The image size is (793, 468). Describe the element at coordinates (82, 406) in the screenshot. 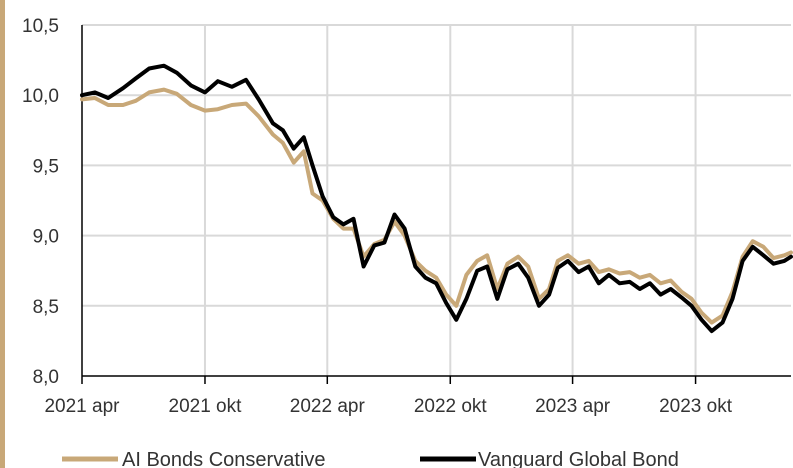

I see `x-tick-label: 2021 apr` at that location.